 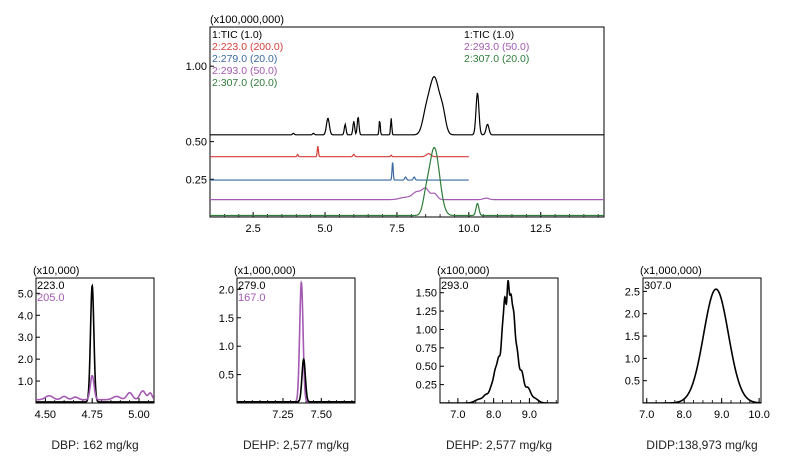 I want to click on y-tick-label: 3.0, so click(x=25, y=338).